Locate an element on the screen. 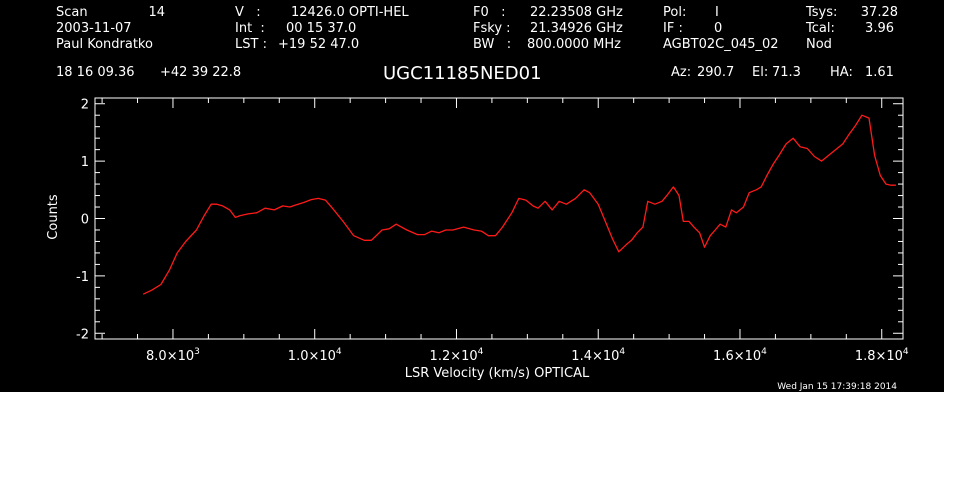 This screenshot has height=490, width=962. observer-name: Paul Kondratko is located at coordinates (104, 44).